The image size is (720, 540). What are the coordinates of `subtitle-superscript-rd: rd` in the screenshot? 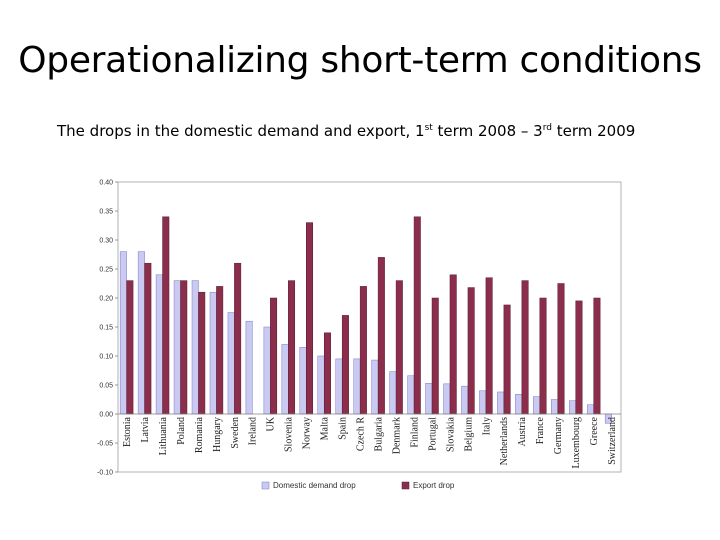 It's located at (547, 128).